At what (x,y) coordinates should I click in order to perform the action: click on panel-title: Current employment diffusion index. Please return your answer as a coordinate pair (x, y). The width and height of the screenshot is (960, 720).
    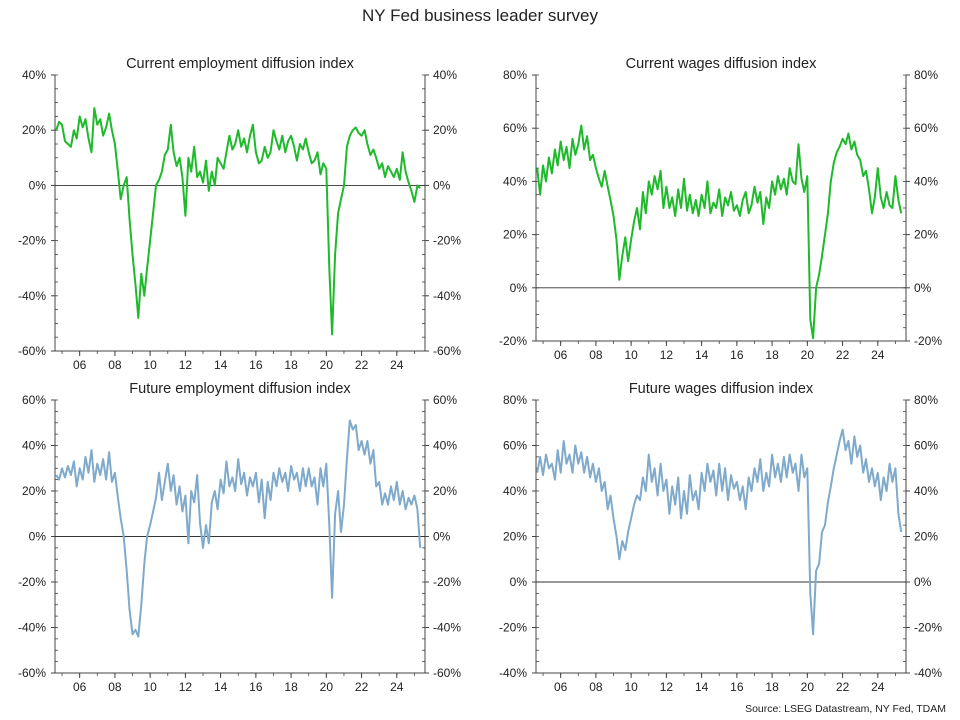
    Looking at the image, I should click on (240, 64).